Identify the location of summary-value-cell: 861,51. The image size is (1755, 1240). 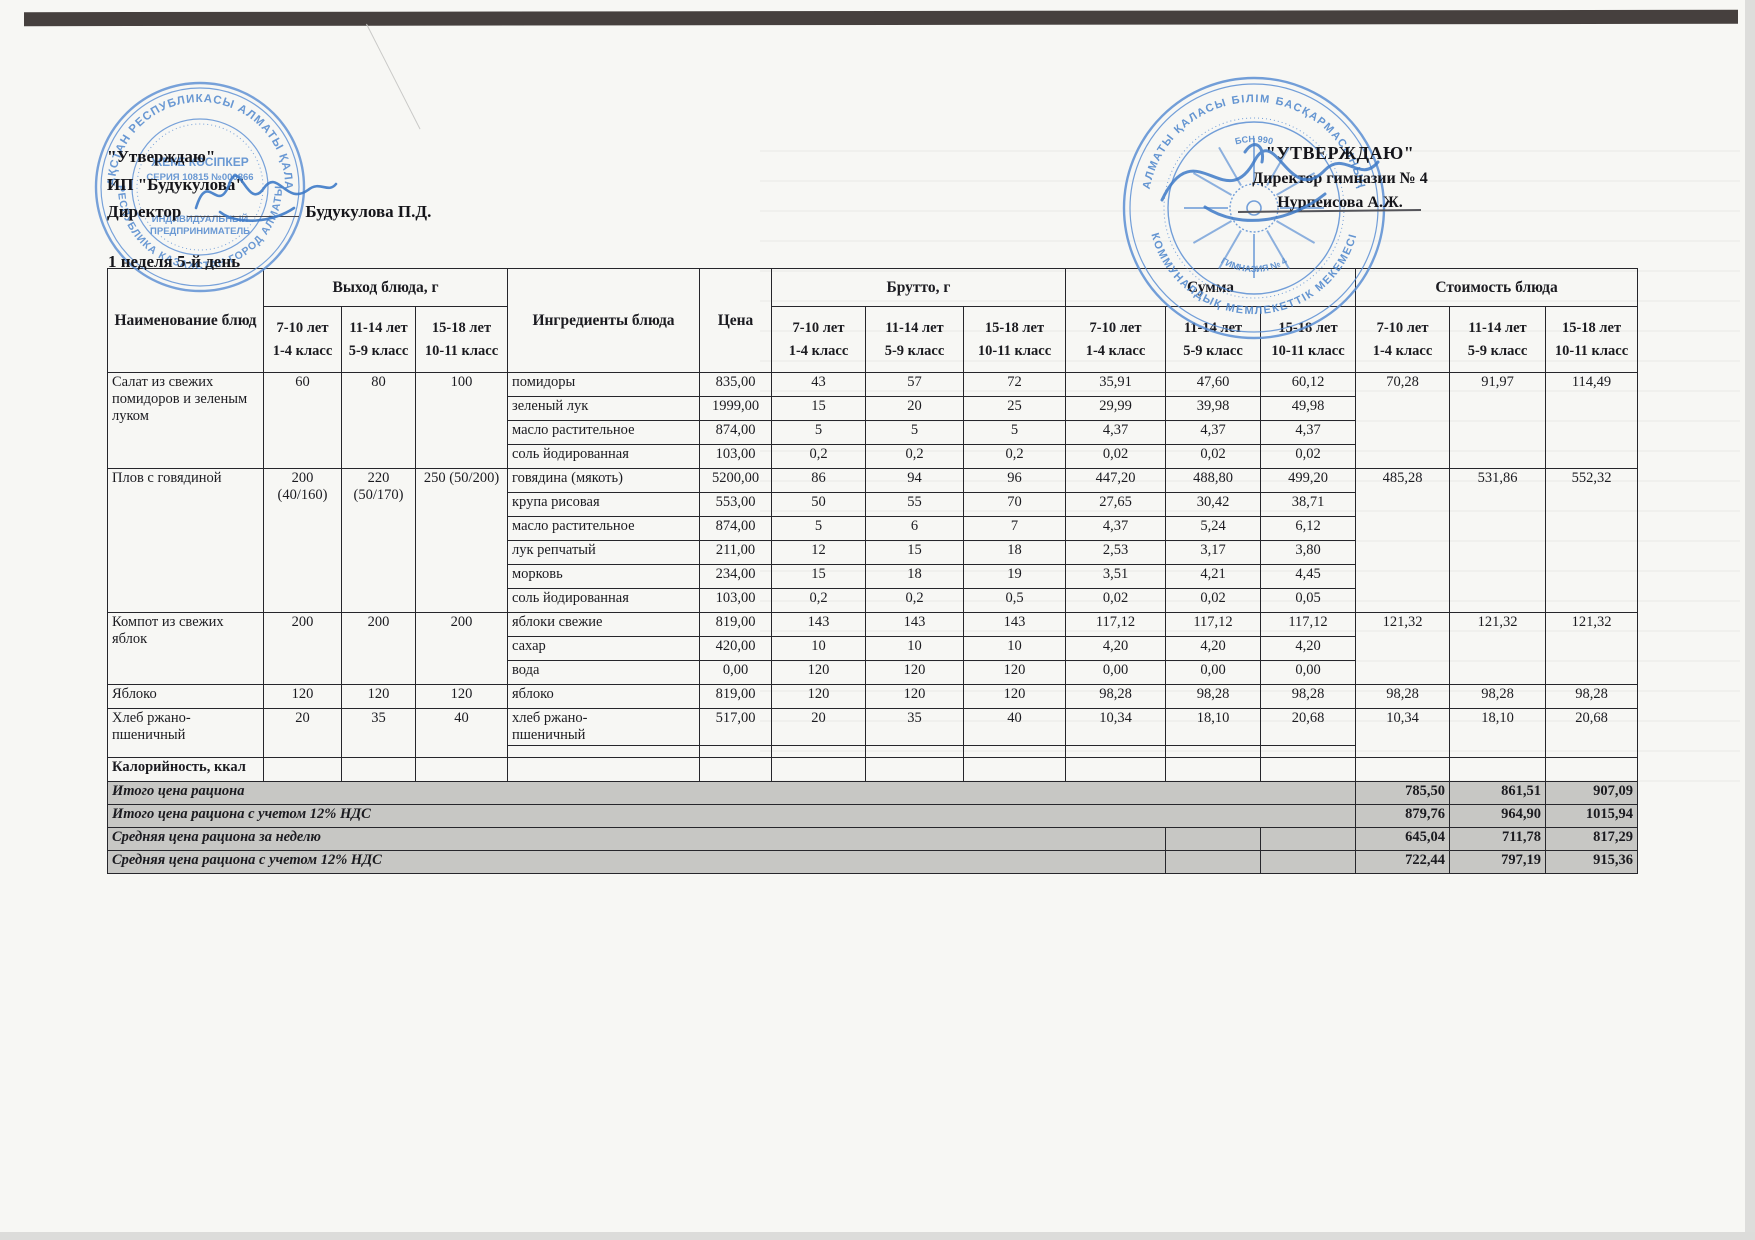
(1498, 793).